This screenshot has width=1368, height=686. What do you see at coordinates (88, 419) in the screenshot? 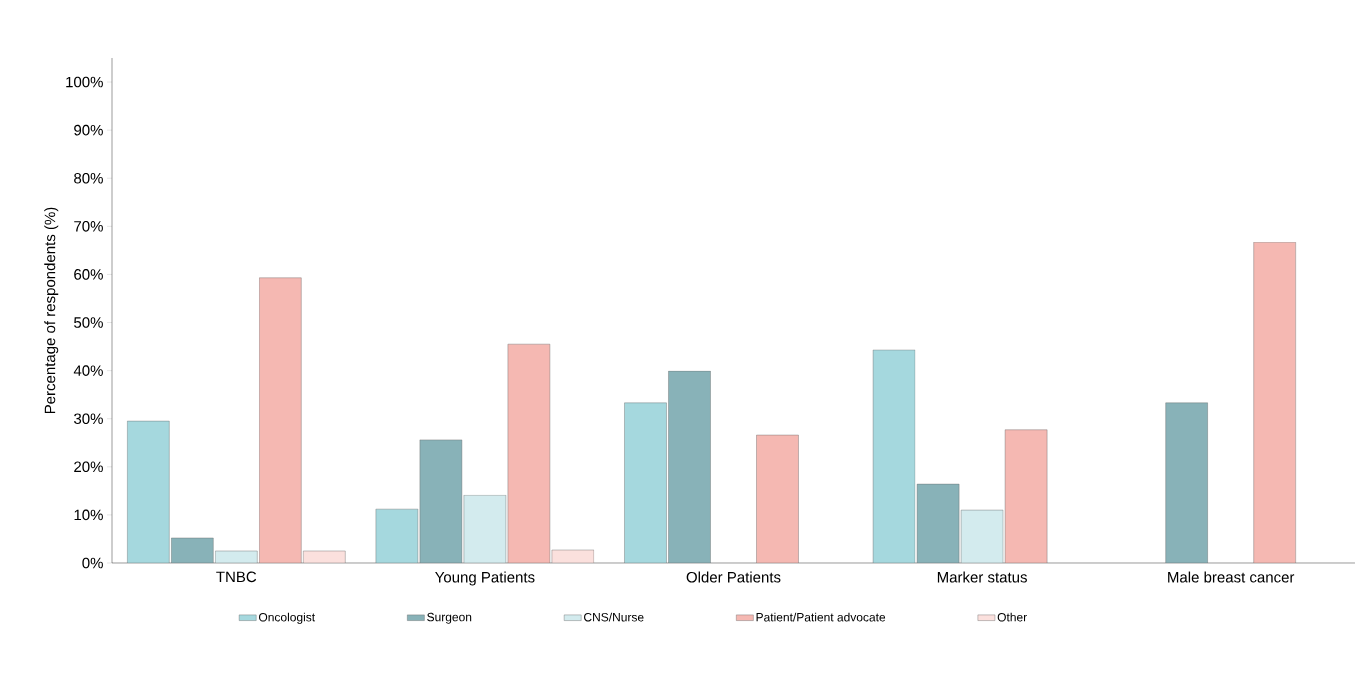
I see `y-tick-label: 30%` at bounding box center [88, 419].